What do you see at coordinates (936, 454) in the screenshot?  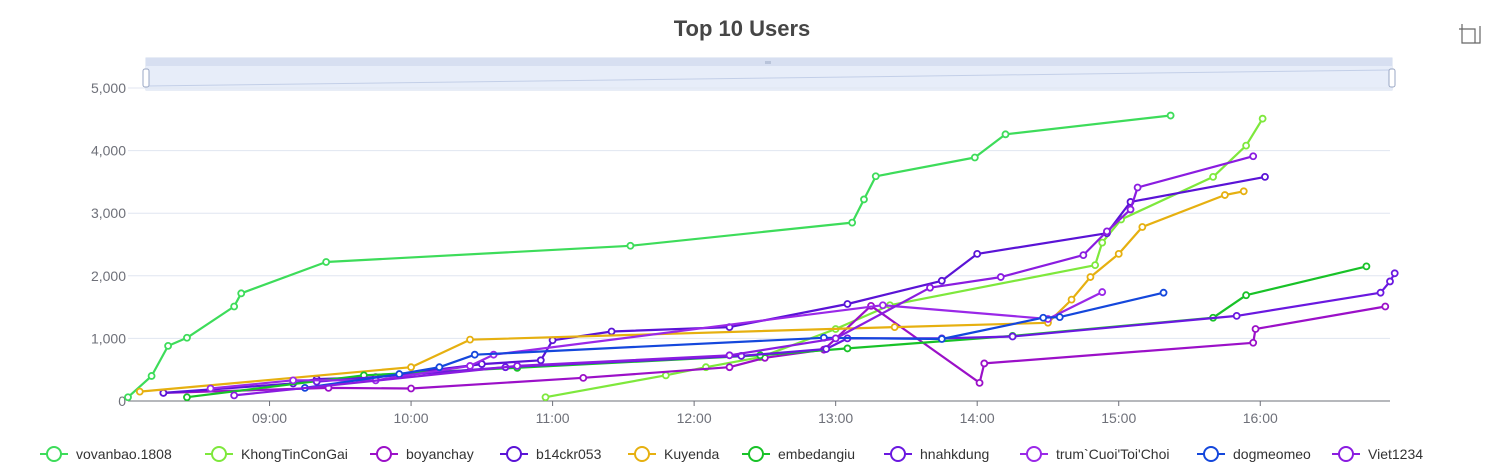 I see `legend-item: hnahkdung` at bounding box center [936, 454].